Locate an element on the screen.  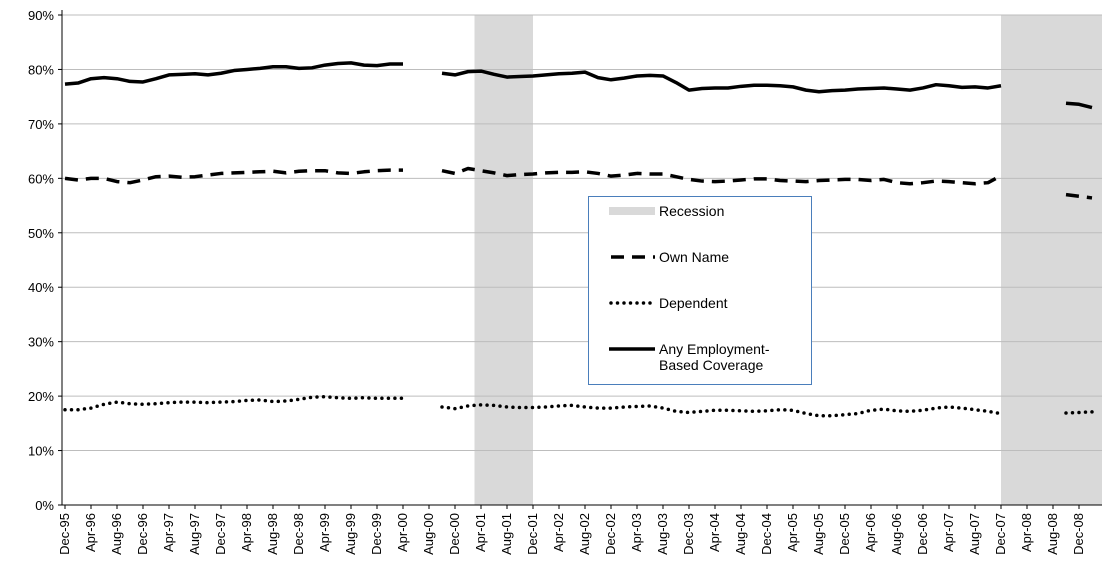
x-tick-label: Dec-02 is located at coordinates (610, 534).